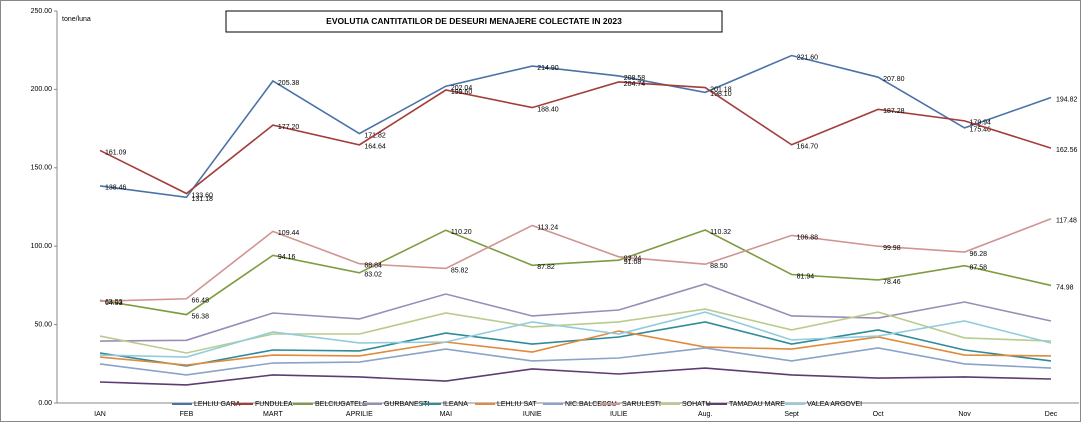  What do you see at coordinates (287, 257) in the screenshot?
I see `data-label: 94.16` at bounding box center [287, 257].